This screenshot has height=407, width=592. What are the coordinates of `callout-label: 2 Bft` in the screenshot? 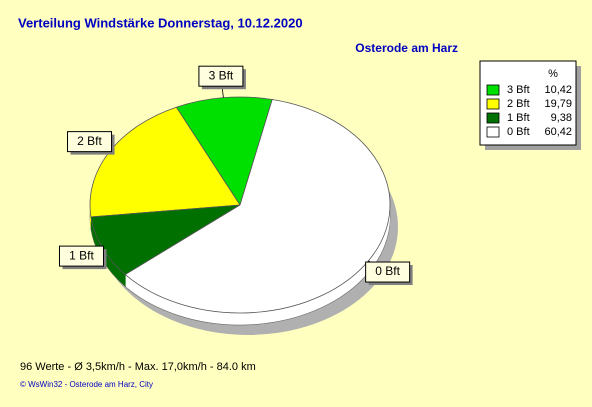 It's located at (89, 141).